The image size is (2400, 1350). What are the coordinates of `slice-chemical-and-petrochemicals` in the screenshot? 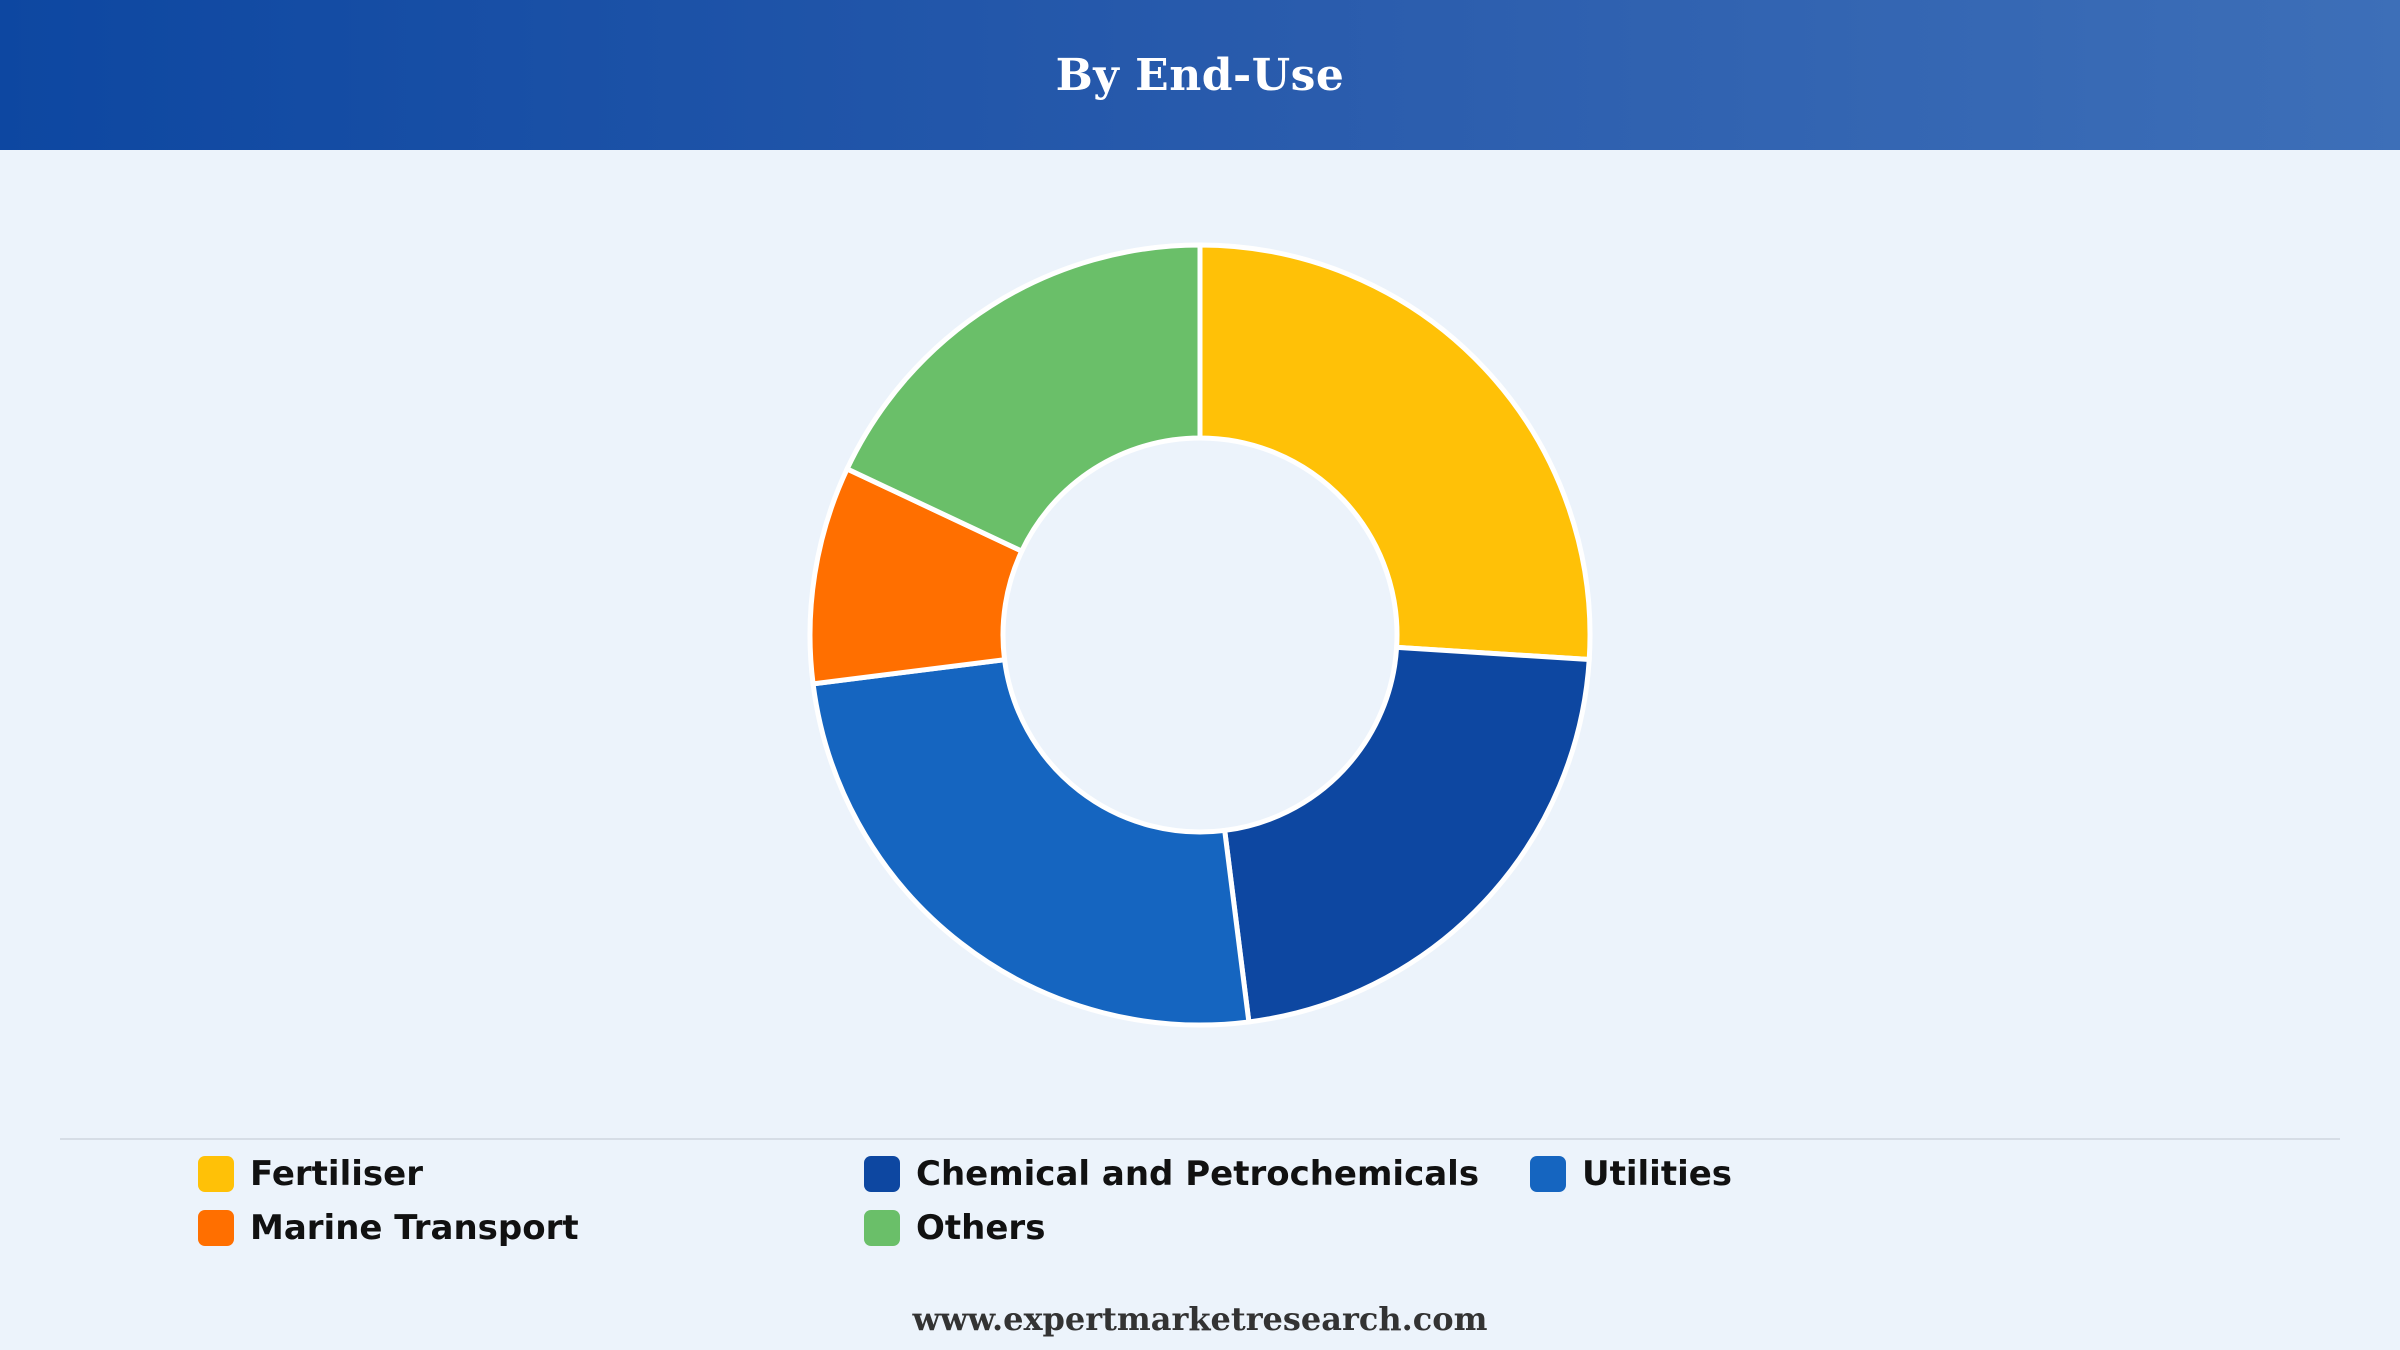 It's located at (1406, 834).